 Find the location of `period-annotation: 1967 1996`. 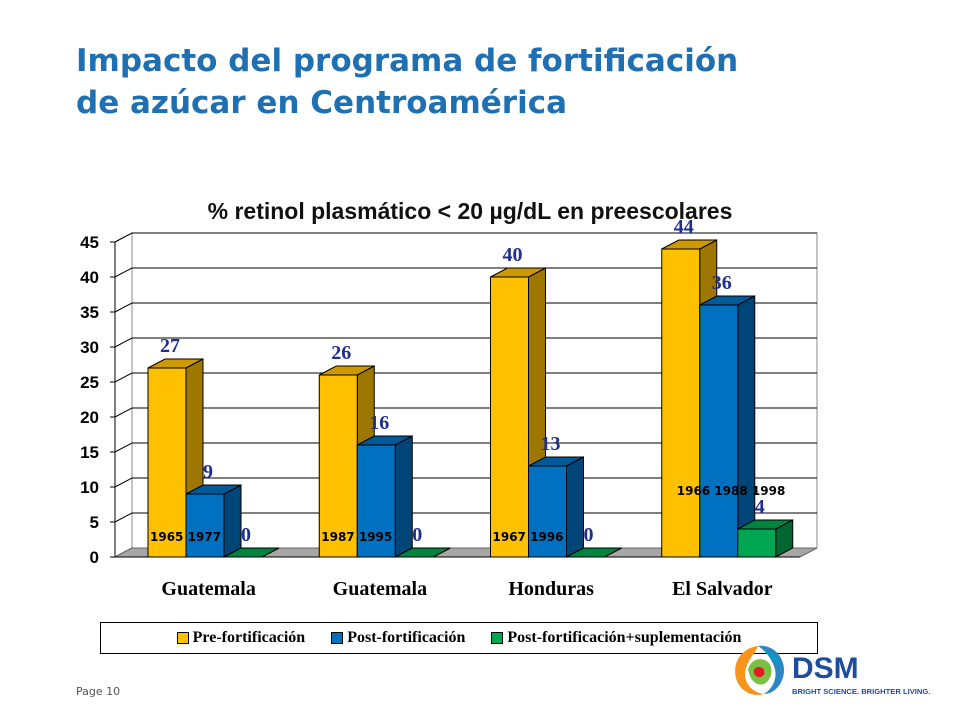

period-annotation: 1967 1996 is located at coordinates (528, 537).